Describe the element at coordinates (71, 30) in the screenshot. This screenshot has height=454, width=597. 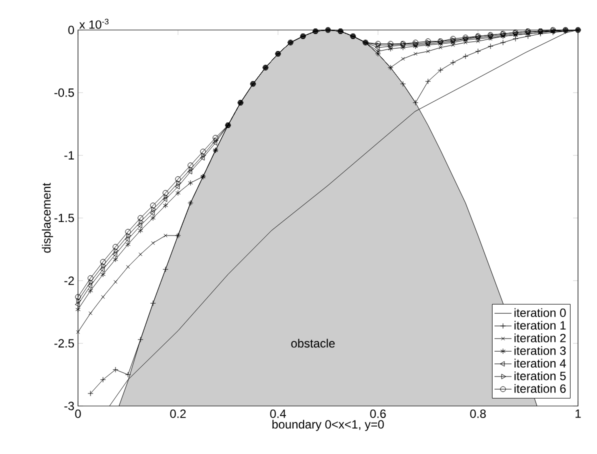
I see `y-tick-label: 0` at that location.